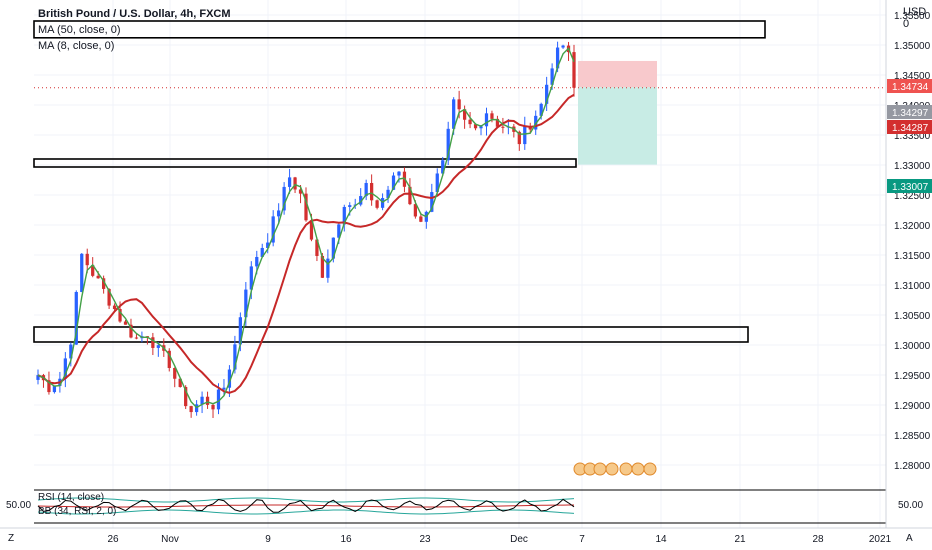  I want to click on x-tick-label: 14, so click(661, 539).